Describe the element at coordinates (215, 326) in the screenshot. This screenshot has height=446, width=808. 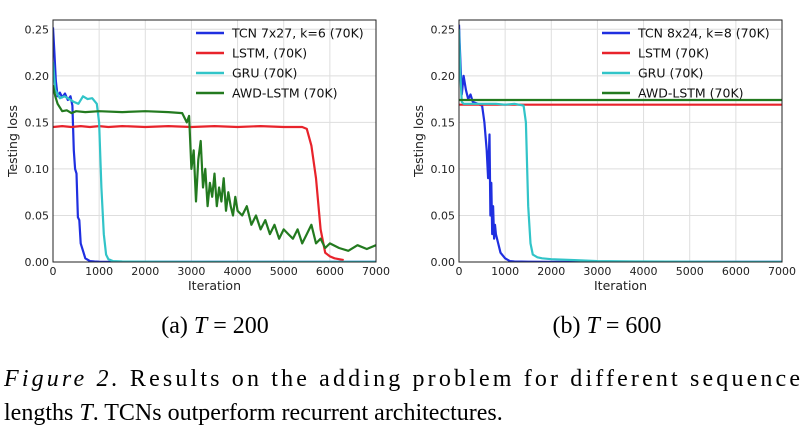
I see `subcaption-a: (a) T = 200` at that location.